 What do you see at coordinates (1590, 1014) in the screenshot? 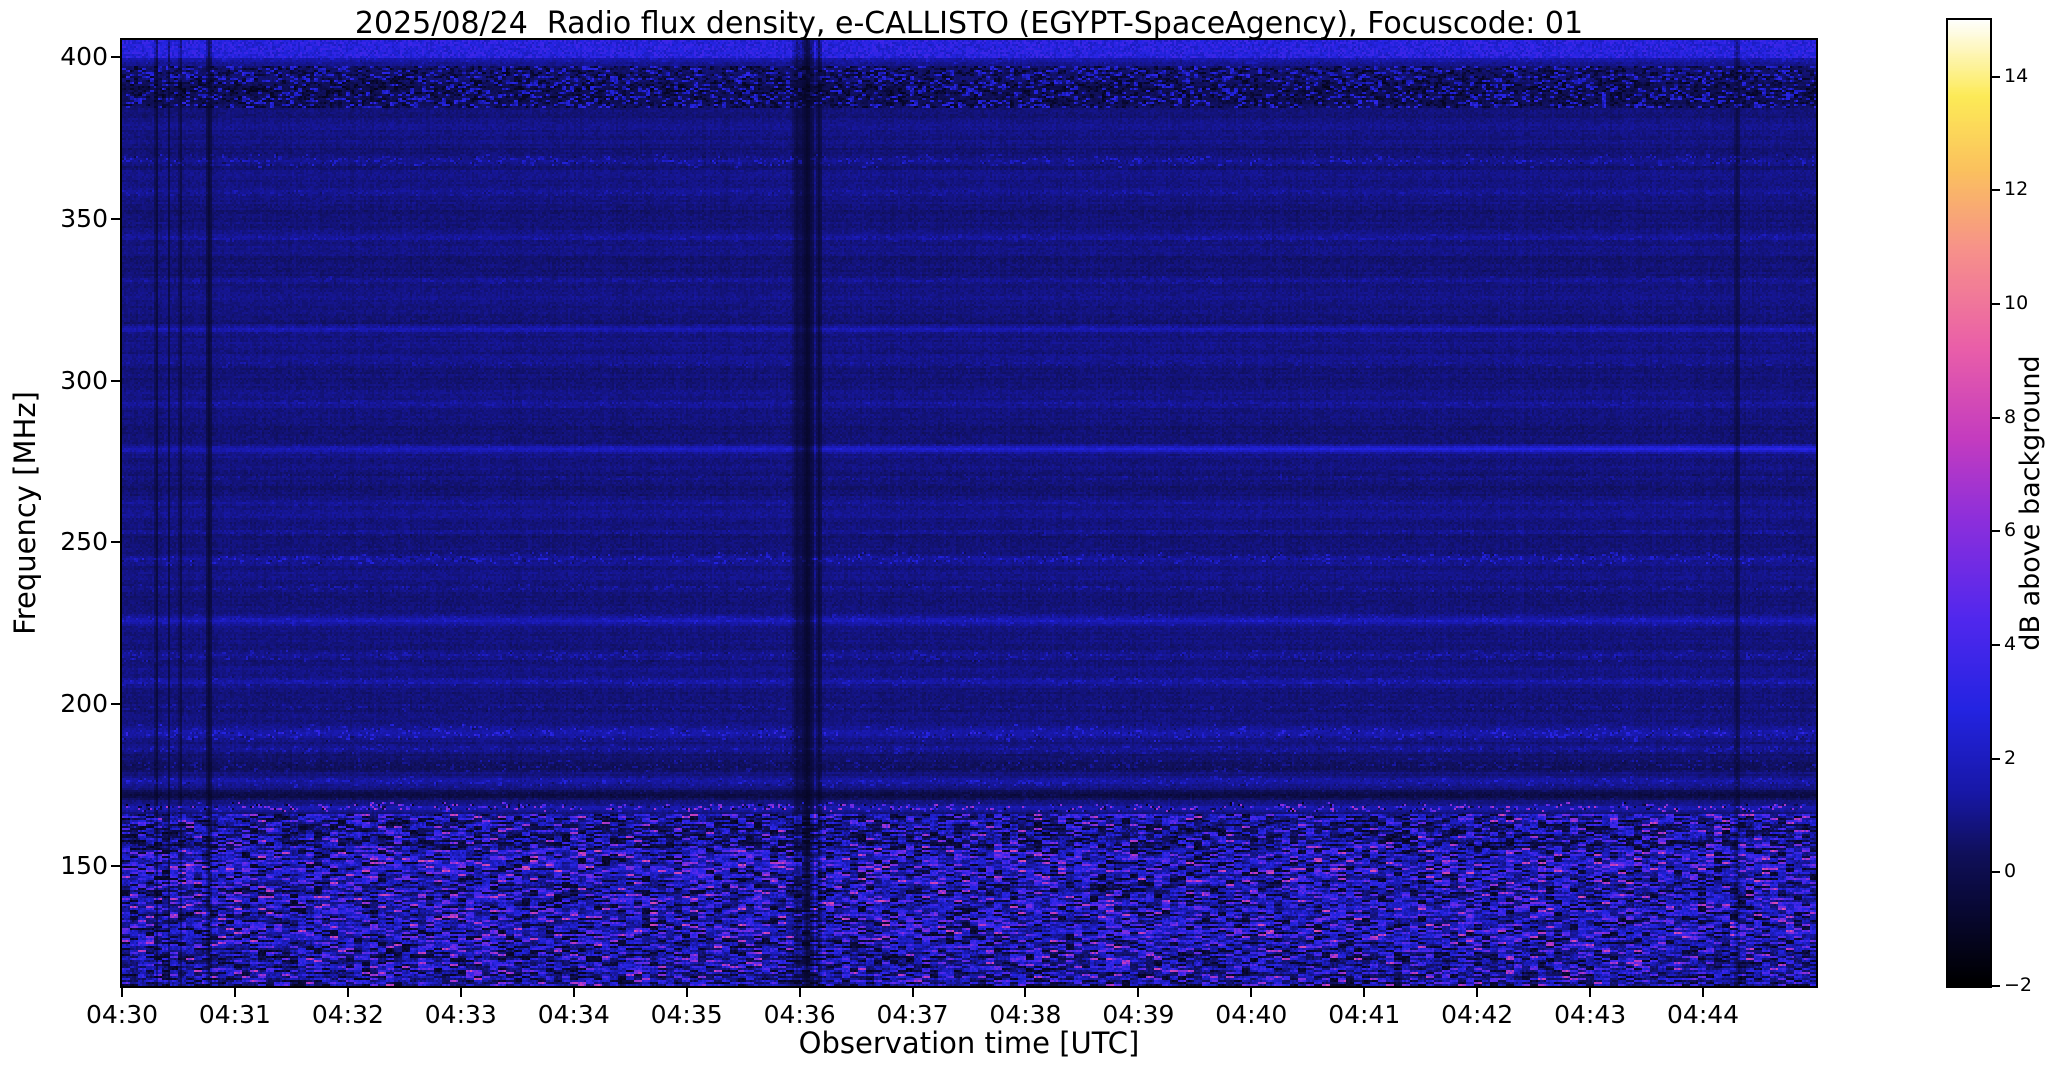
I see `x-tick-label: 04:43` at bounding box center [1590, 1014].